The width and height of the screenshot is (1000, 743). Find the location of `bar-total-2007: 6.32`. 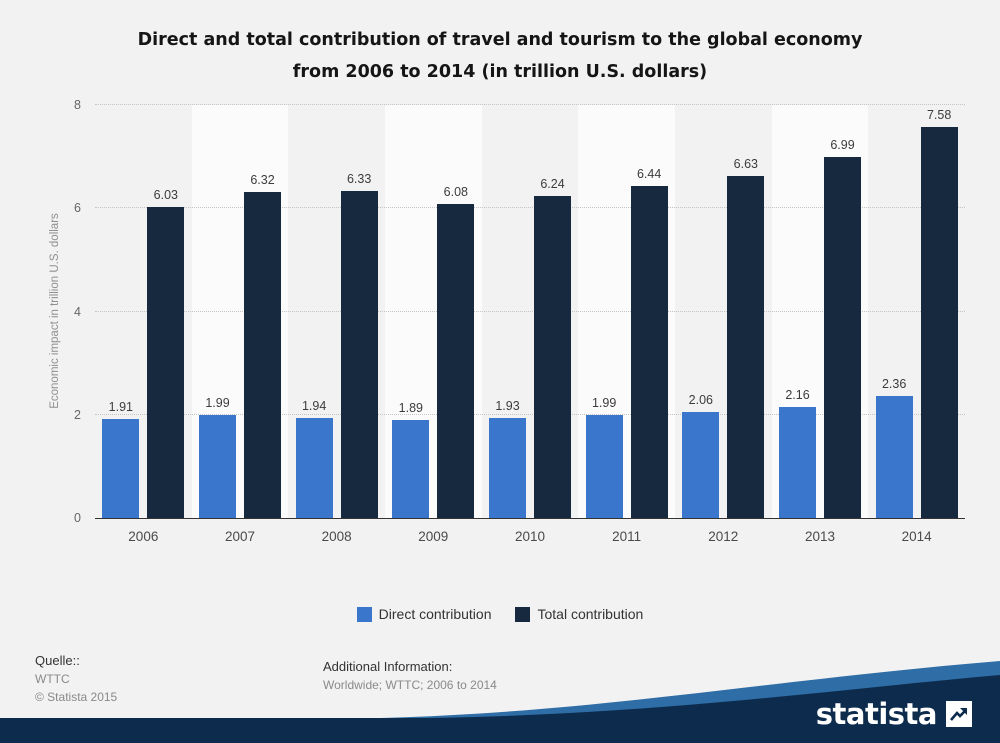

bar-total-2007: 6.32 is located at coordinates (262, 345).